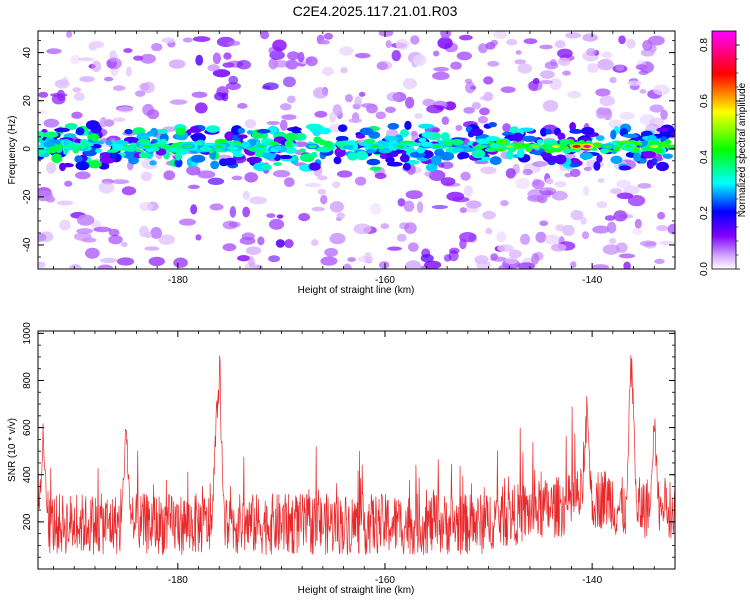 This screenshot has height=600, width=750. Describe the element at coordinates (375, 11) in the screenshot. I see `figure-title: C2E4.2025.117.21.01.R03` at that location.